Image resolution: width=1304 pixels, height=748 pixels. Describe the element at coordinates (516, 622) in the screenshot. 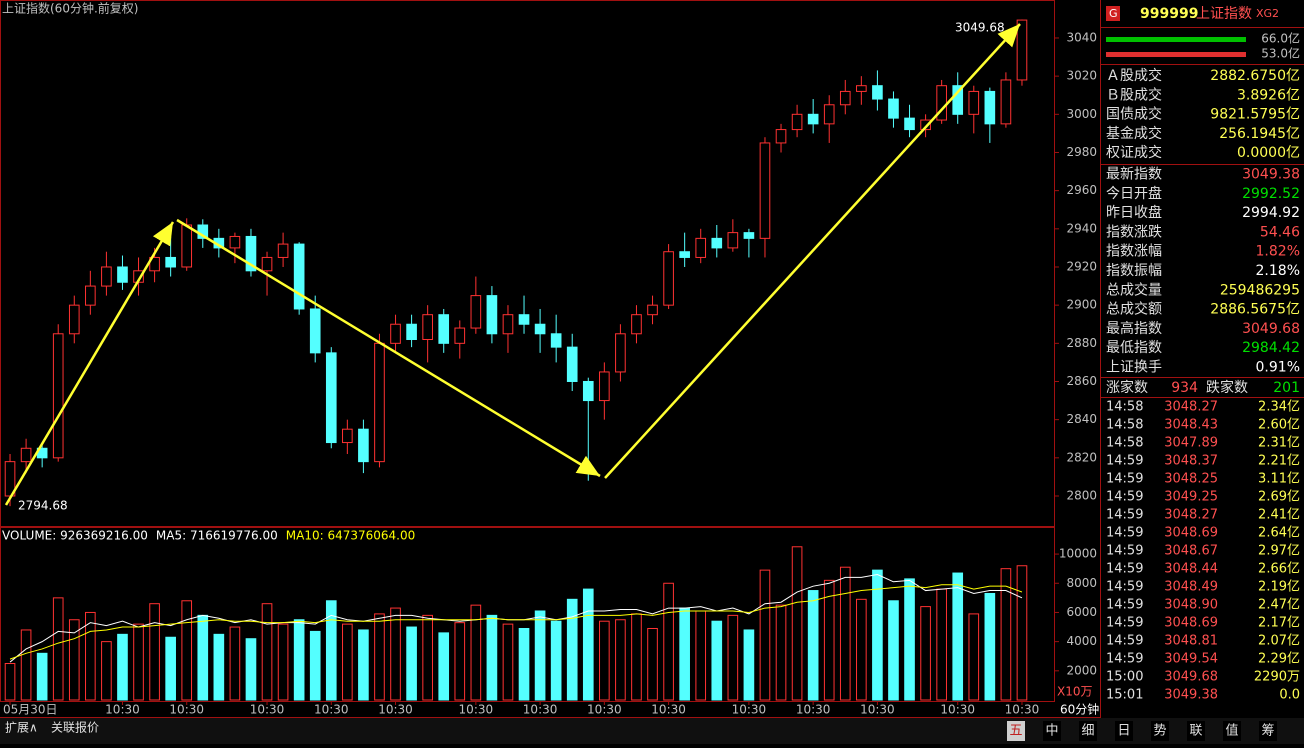

I see `ma-line` at that location.